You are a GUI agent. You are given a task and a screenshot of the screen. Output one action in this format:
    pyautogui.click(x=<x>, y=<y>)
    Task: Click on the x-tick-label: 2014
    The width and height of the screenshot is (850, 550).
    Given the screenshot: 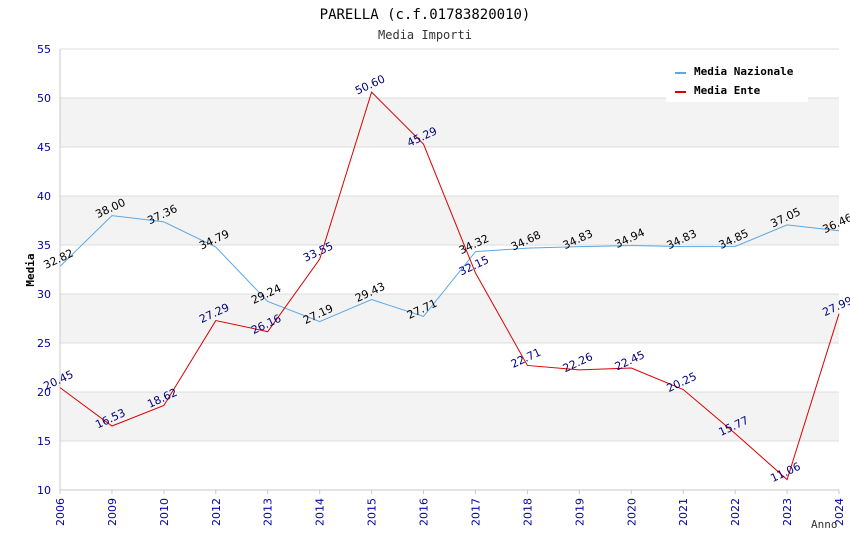 What is the action you would take?
    pyautogui.click(x=320, y=512)
    